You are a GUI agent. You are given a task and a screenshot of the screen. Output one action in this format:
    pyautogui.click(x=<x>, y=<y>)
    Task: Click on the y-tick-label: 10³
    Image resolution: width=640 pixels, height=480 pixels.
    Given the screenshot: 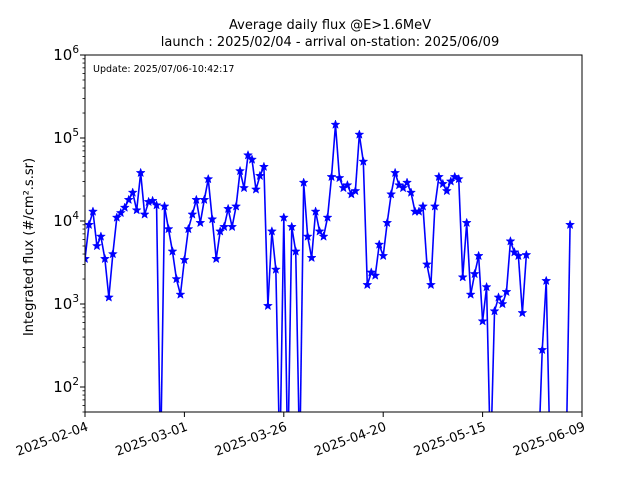 What is the action you would take?
    pyautogui.click(x=66, y=303)
    